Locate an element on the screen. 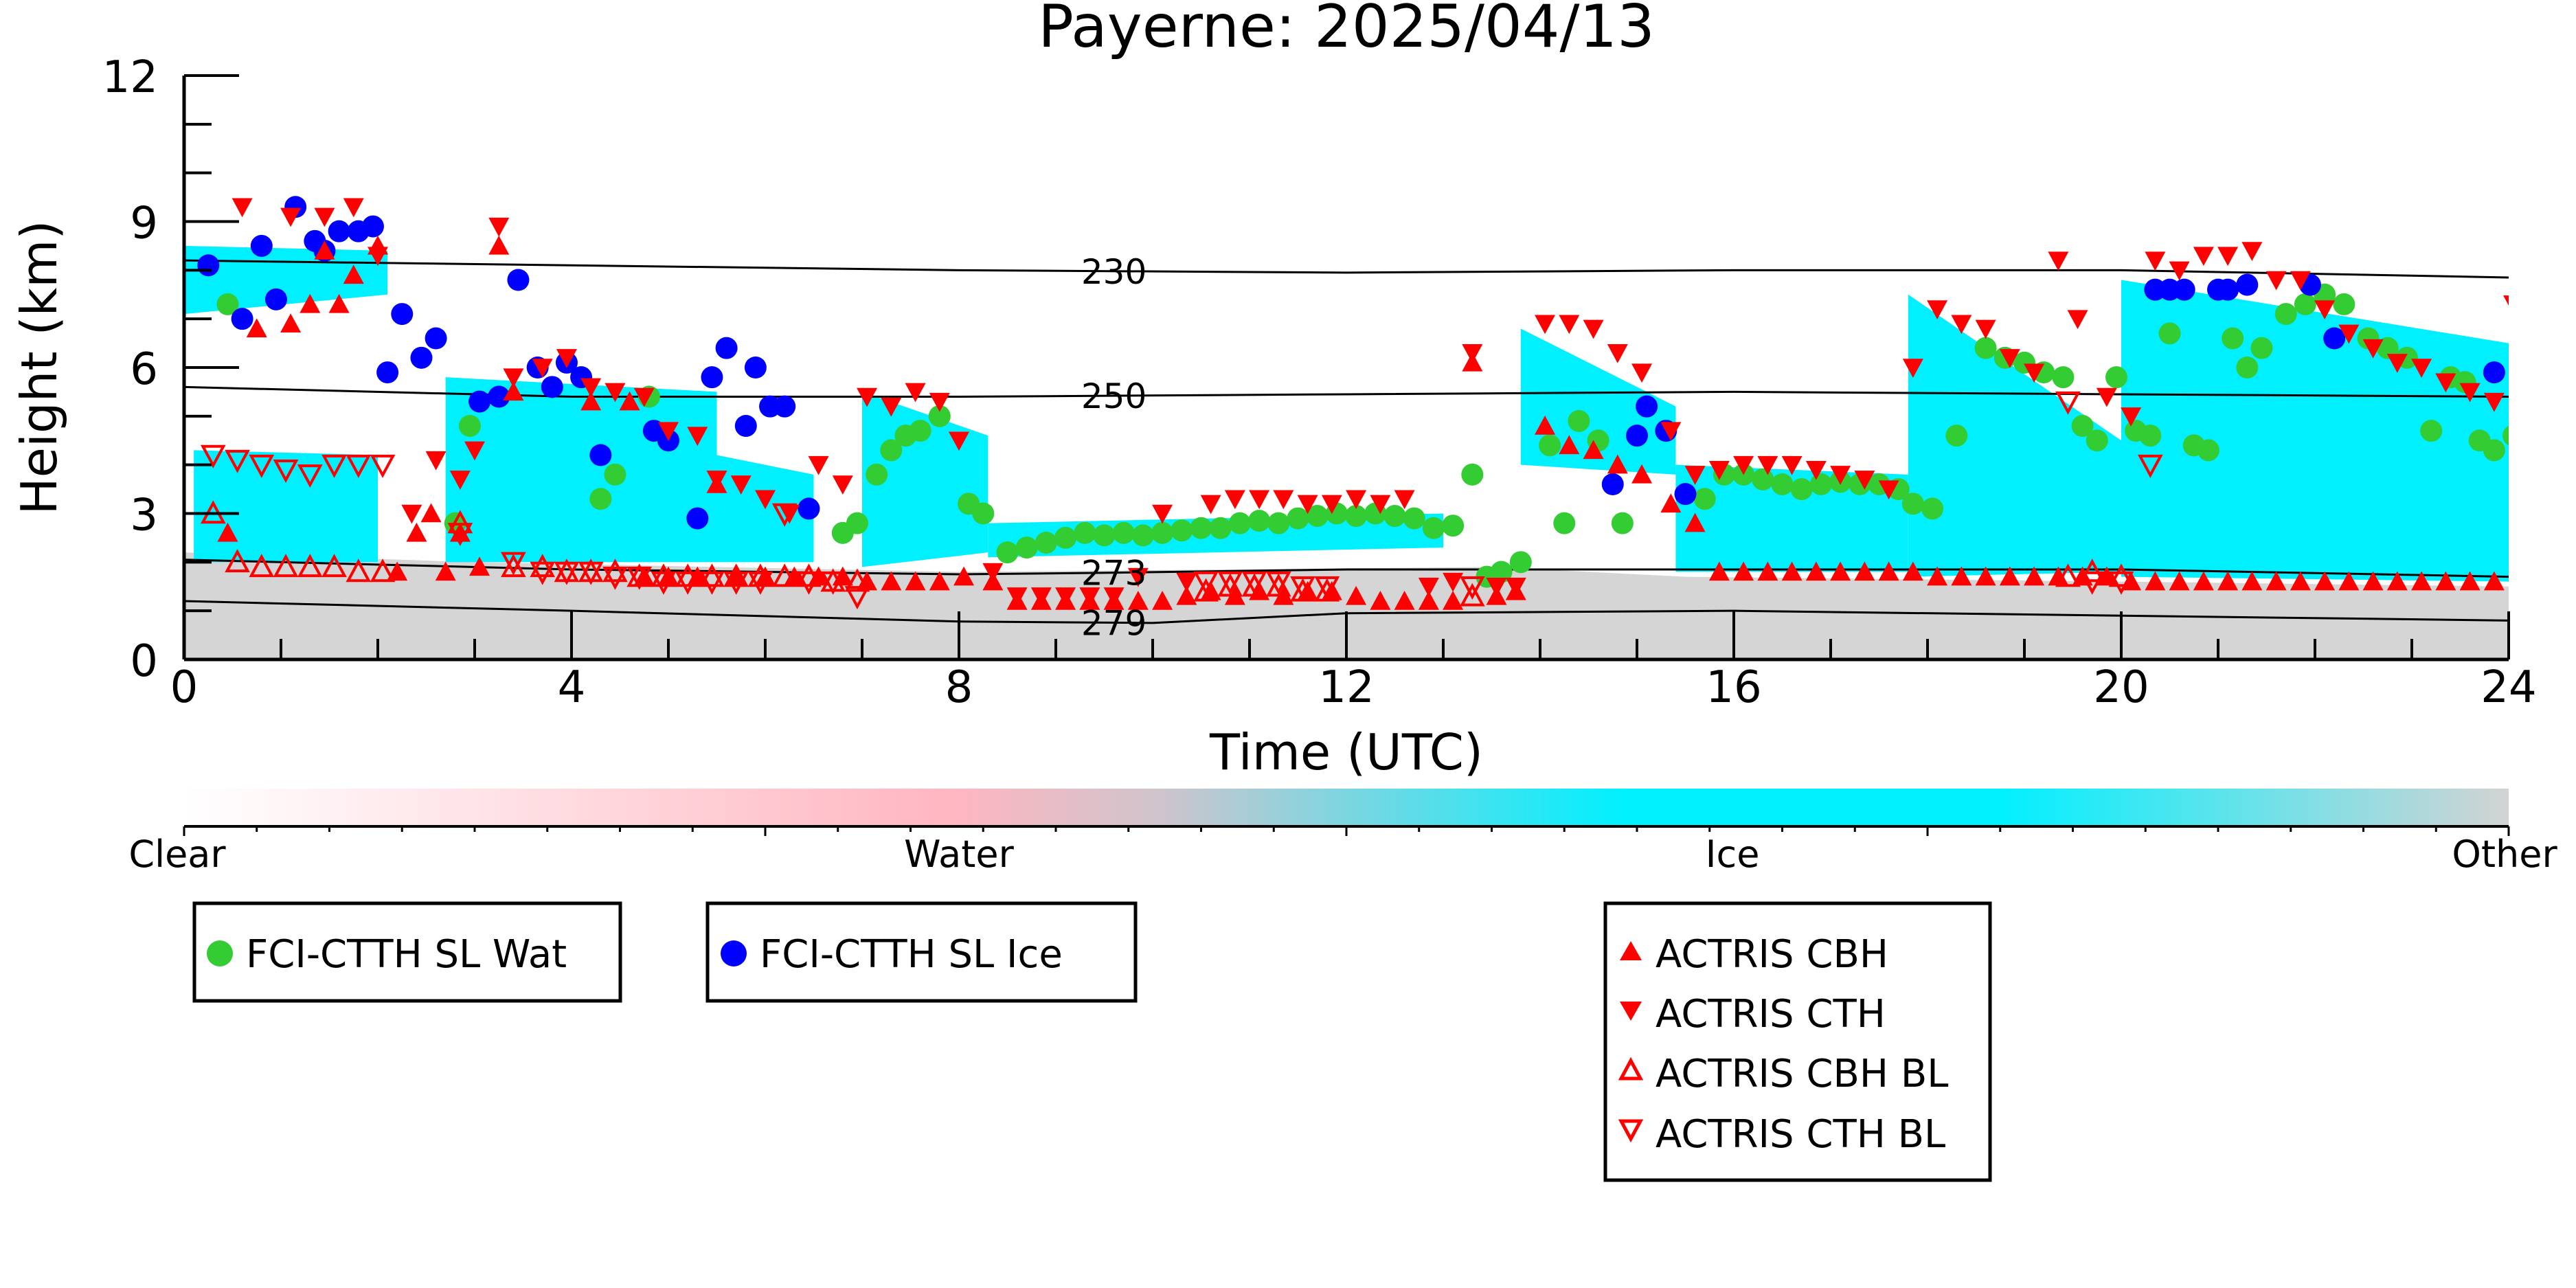  legend-label-actris-cbh: ACTRIS CBH is located at coordinates (1772, 954).